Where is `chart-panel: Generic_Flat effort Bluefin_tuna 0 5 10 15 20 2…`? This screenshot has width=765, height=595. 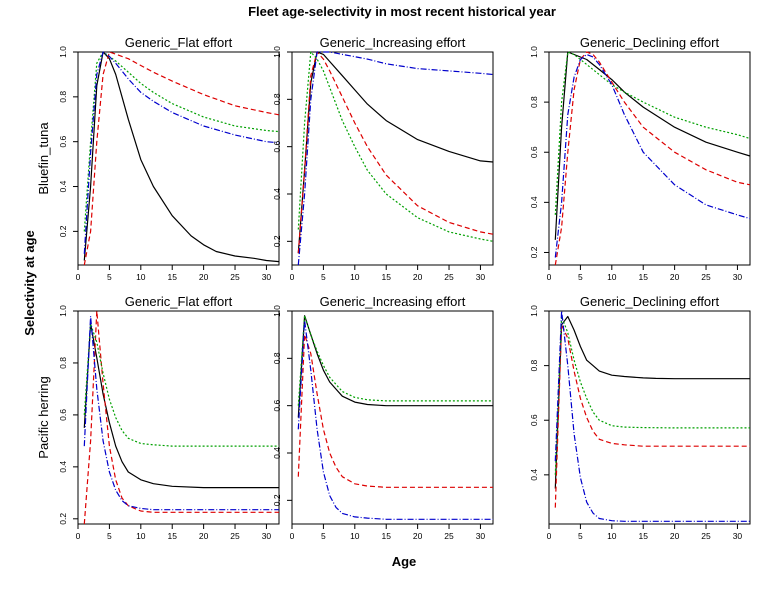 chart-panel: Generic_Flat effort Bluefin_tuna 0 5 10 15 20 2… is located at coordinates (158, 158).